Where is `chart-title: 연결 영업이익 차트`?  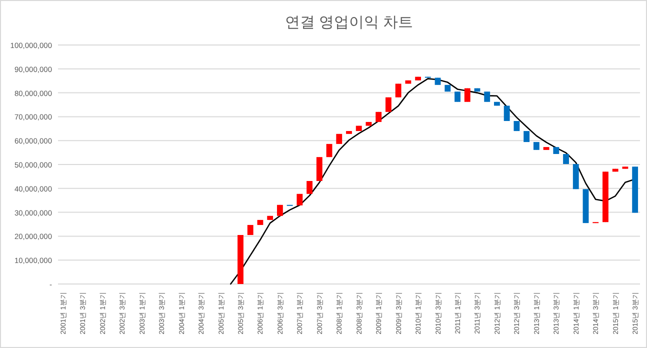 chart-title: 연결 영업이익 차트 is located at coordinates (349, 22).